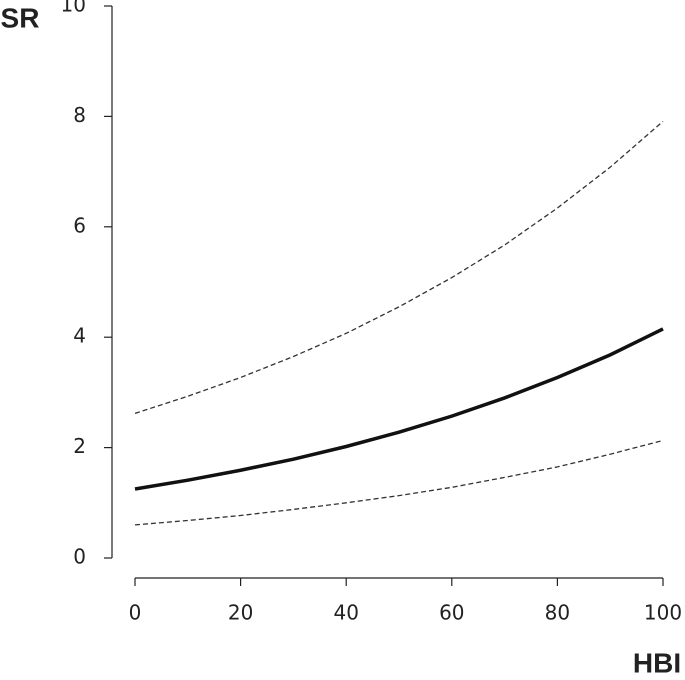  What do you see at coordinates (79, 336) in the screenshot?
I see `y-tick-label: 4` at bounding box center [79, 336].